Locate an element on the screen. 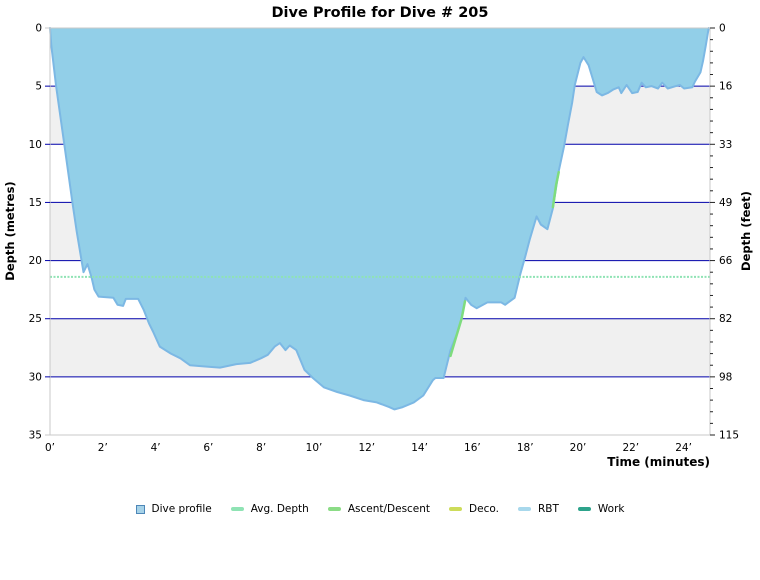 This screenshot has width=760, height=580. legend-item-ascent-descent: Ascent/Descent is located at coordinates (379, 509).